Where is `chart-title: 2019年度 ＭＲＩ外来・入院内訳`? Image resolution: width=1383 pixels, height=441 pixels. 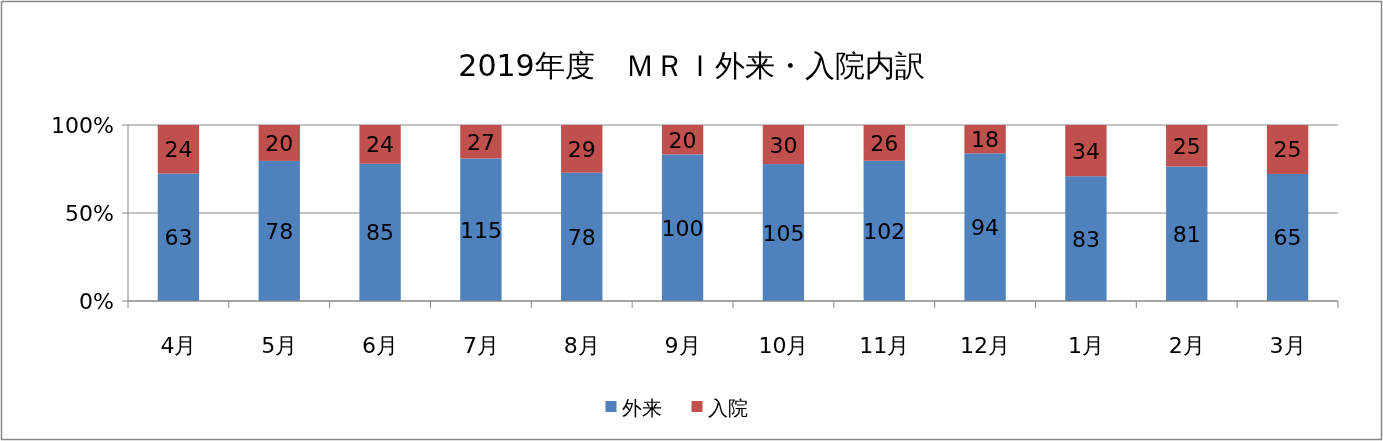 chart-title: 2019年度 ＭＲＩ外来・入院内訳 is located at coordinates (691, 65).